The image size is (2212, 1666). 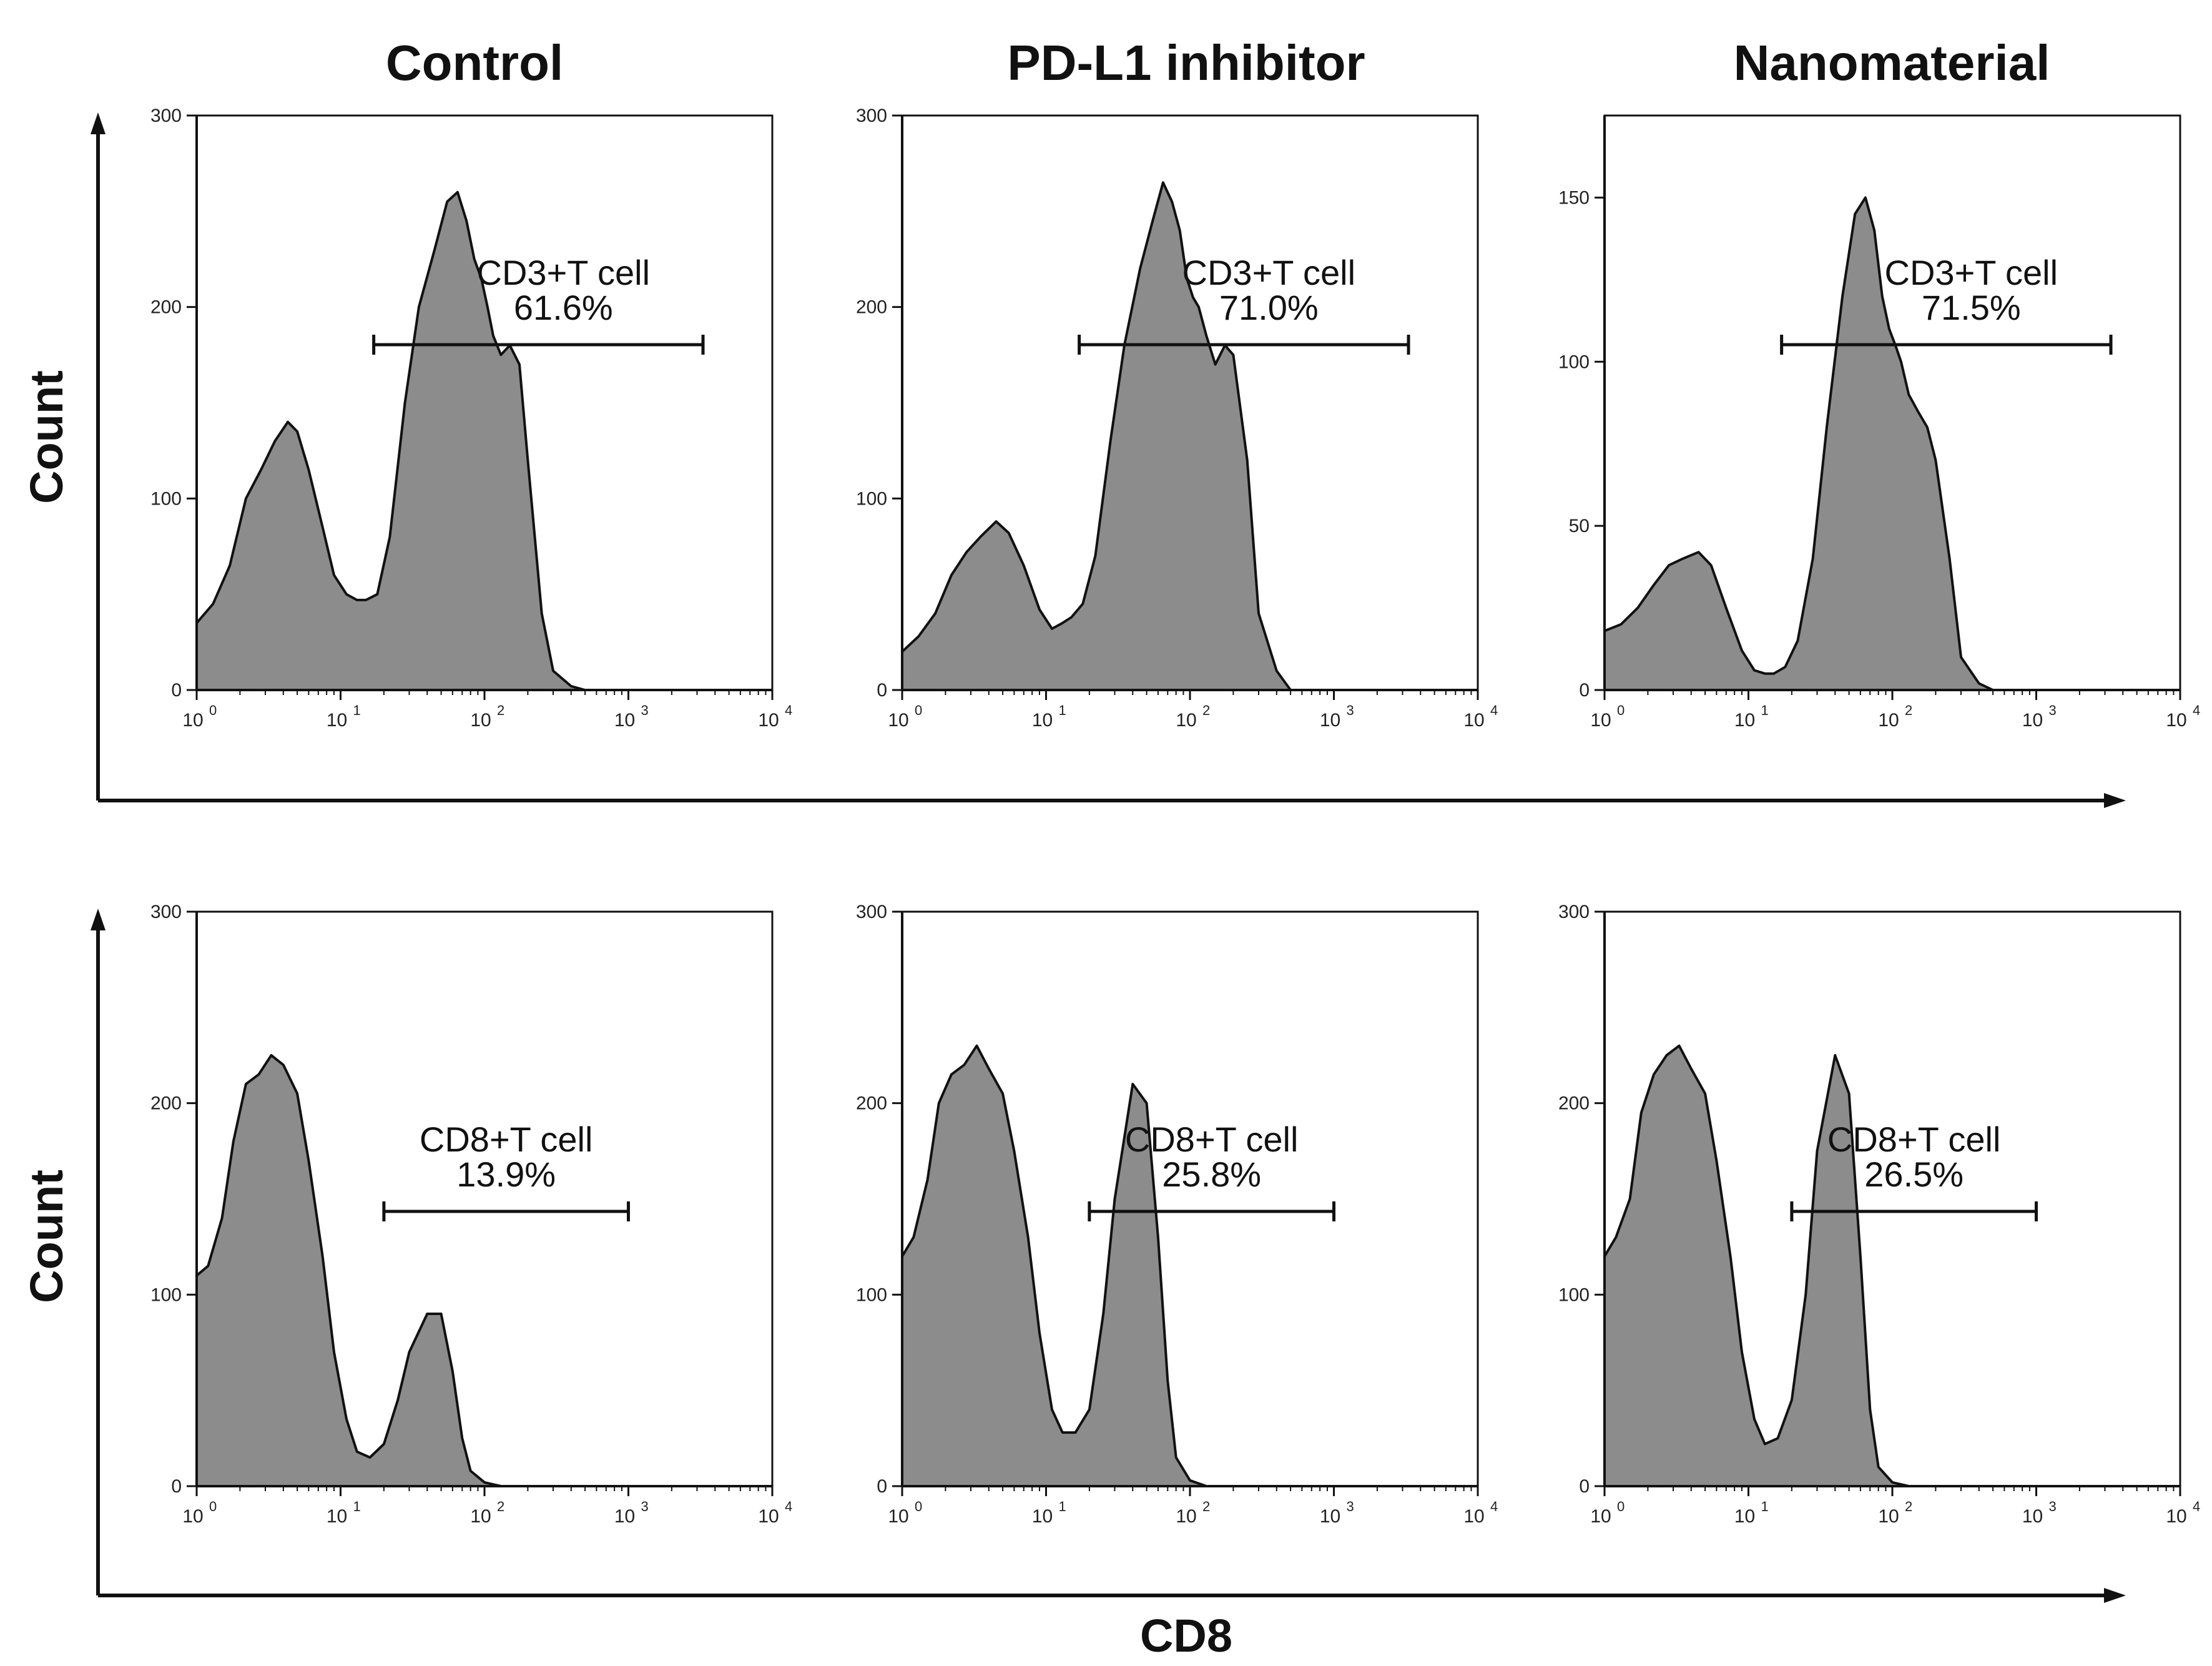 What do you see at coordinates (1971, 307) in the screenshot?
I see `gate-percent: 71.5%` at bounding box center [1971, 307].